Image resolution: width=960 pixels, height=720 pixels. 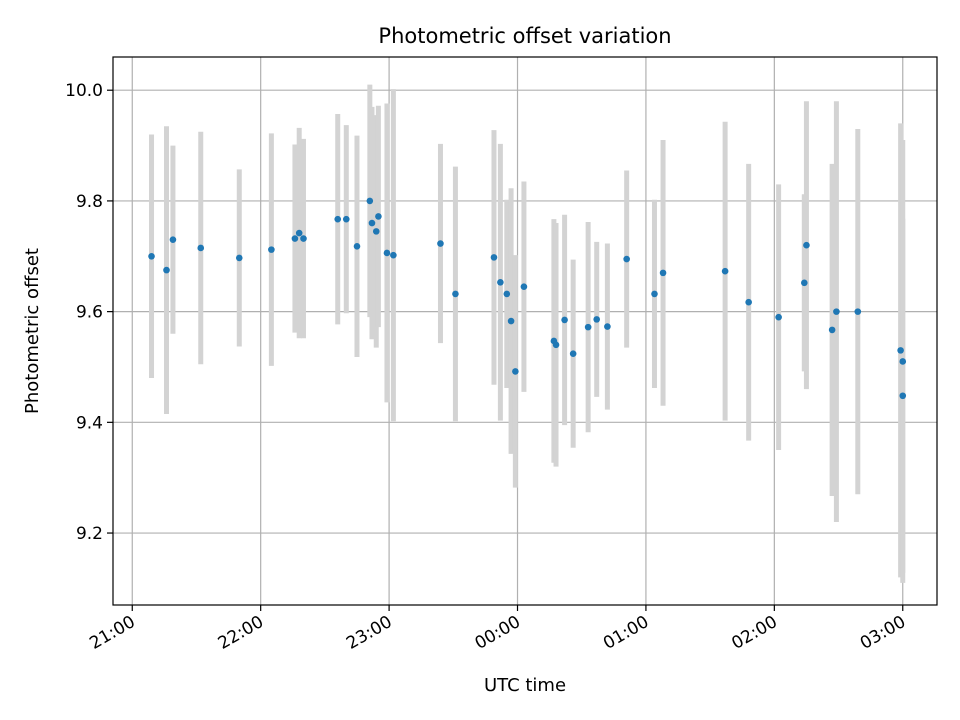 I want to click on x-tick-label: 02:00, so click(x=754, y=633).